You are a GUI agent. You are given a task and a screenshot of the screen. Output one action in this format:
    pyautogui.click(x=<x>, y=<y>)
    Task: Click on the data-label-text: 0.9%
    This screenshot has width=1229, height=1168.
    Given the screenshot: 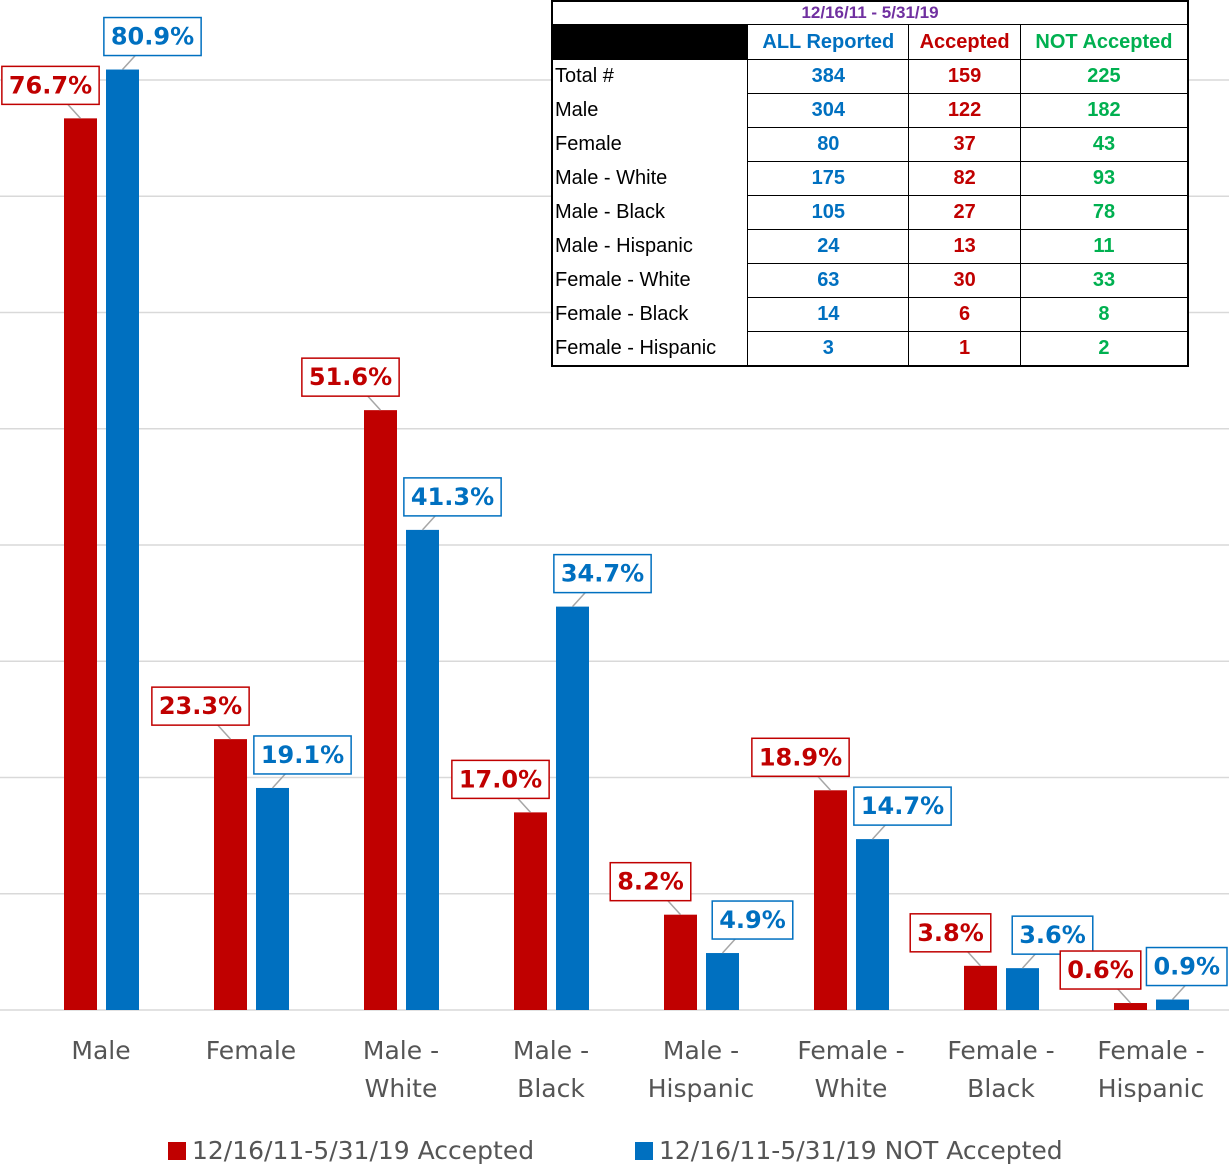 What is the action you would take?
    pyautogui.click(x=1186, y=967)
    